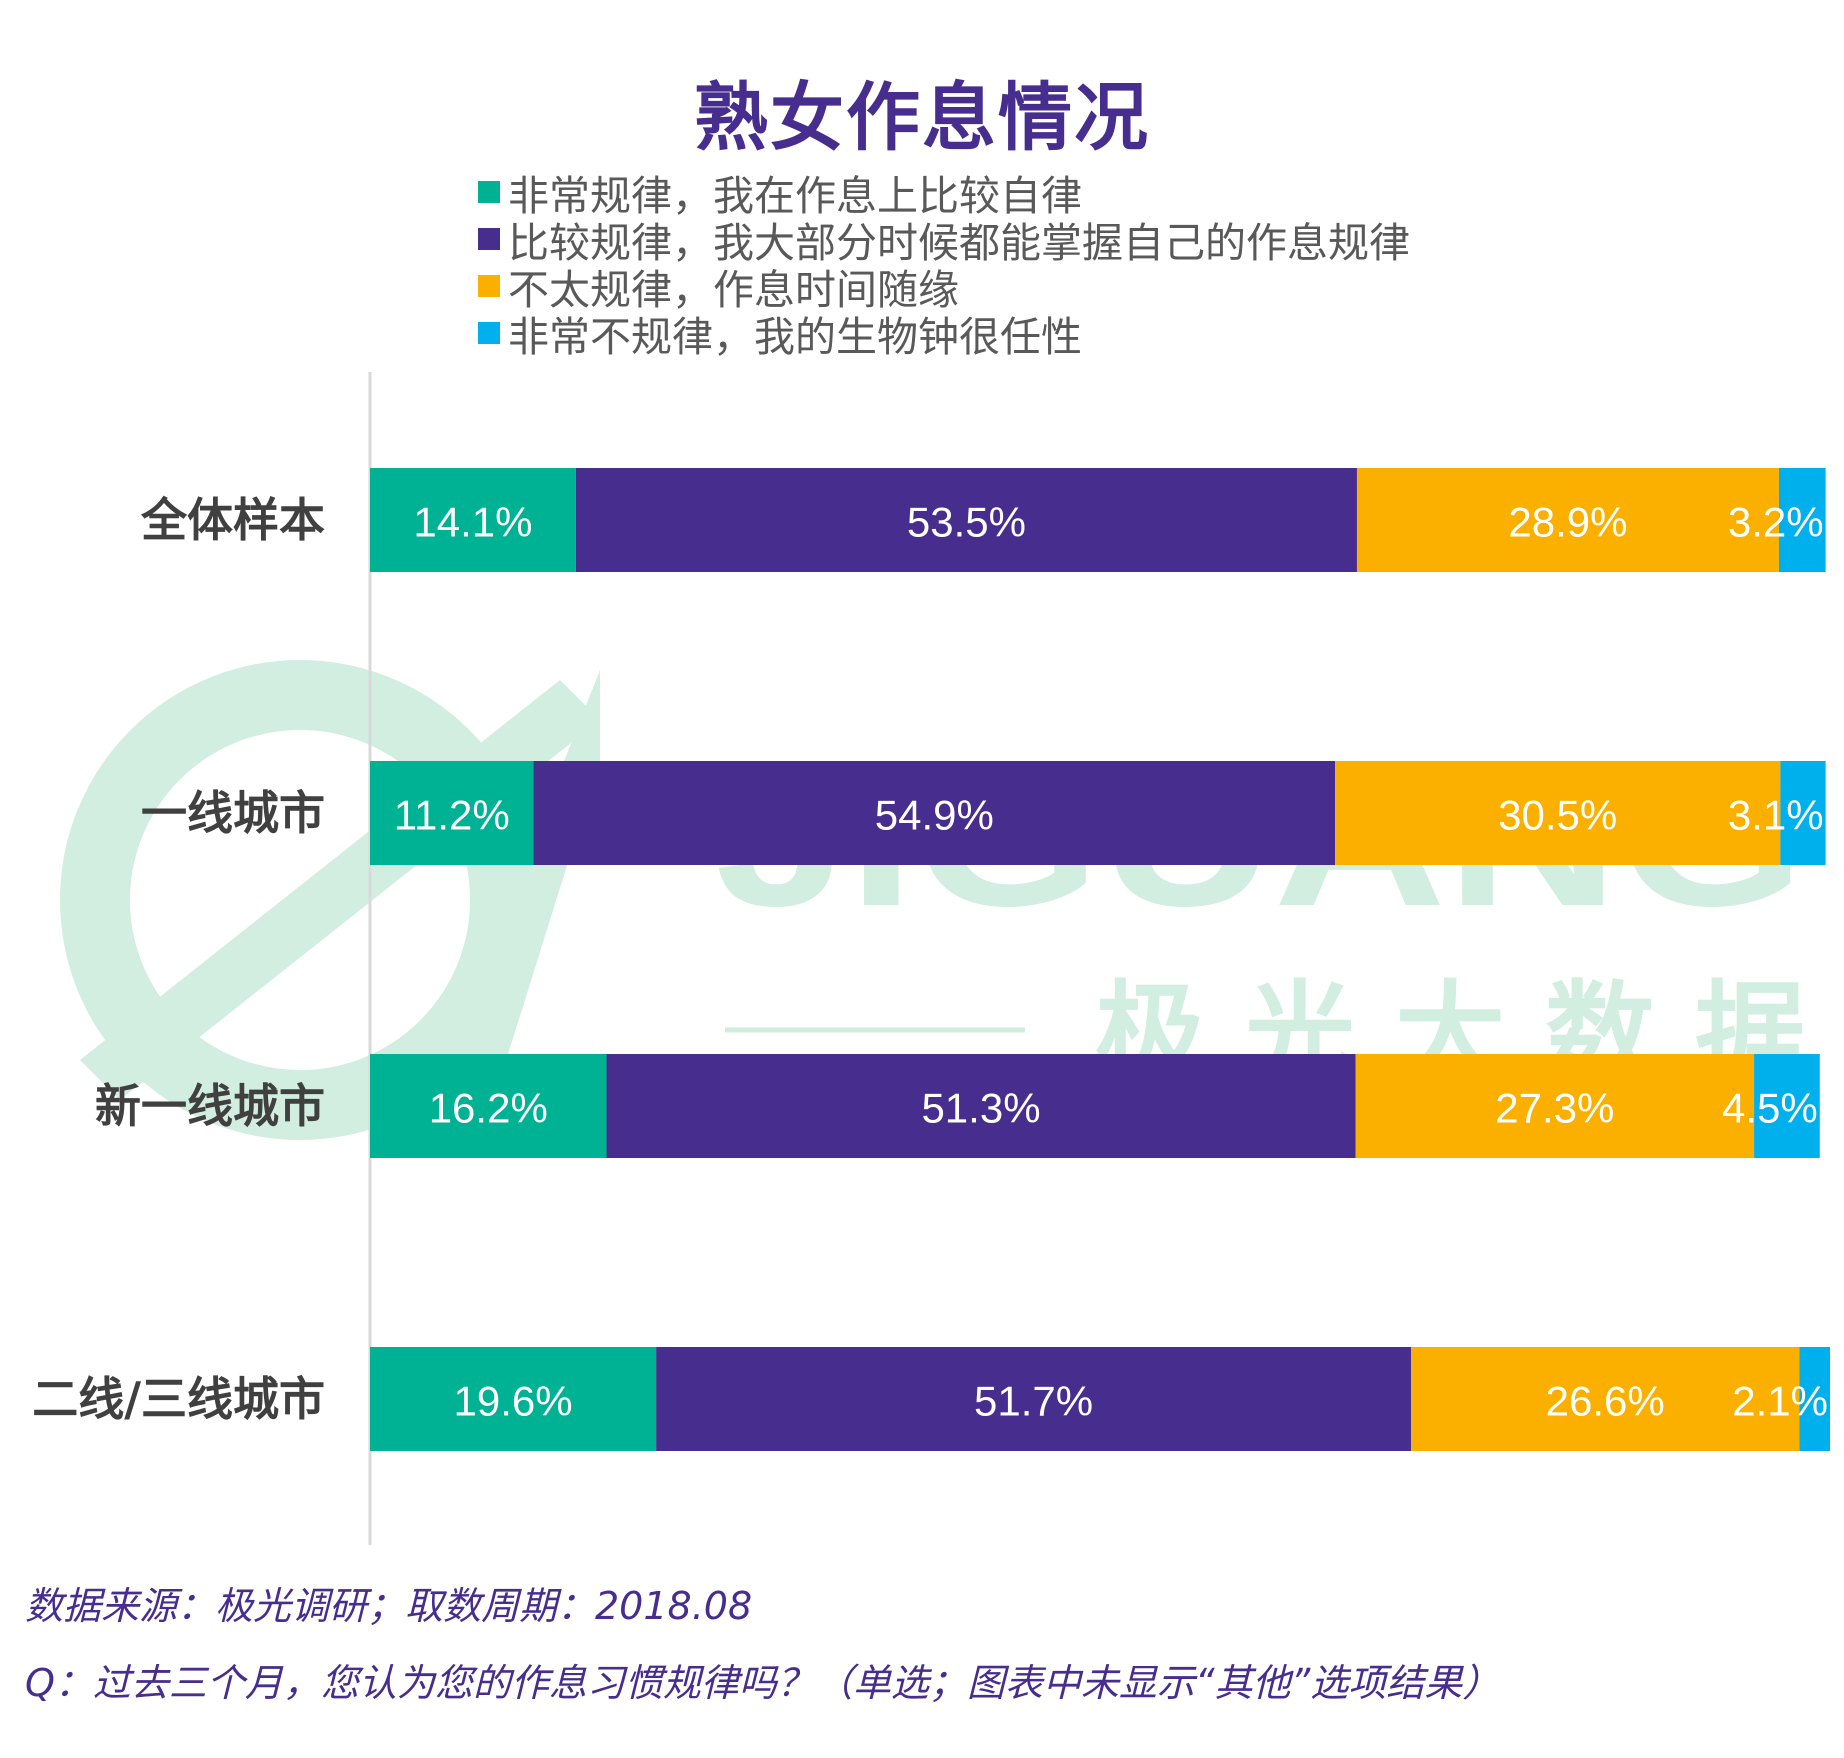  I want to click on legend-label: 非常不规律，我的生物钟很任性, so click(795, 336).